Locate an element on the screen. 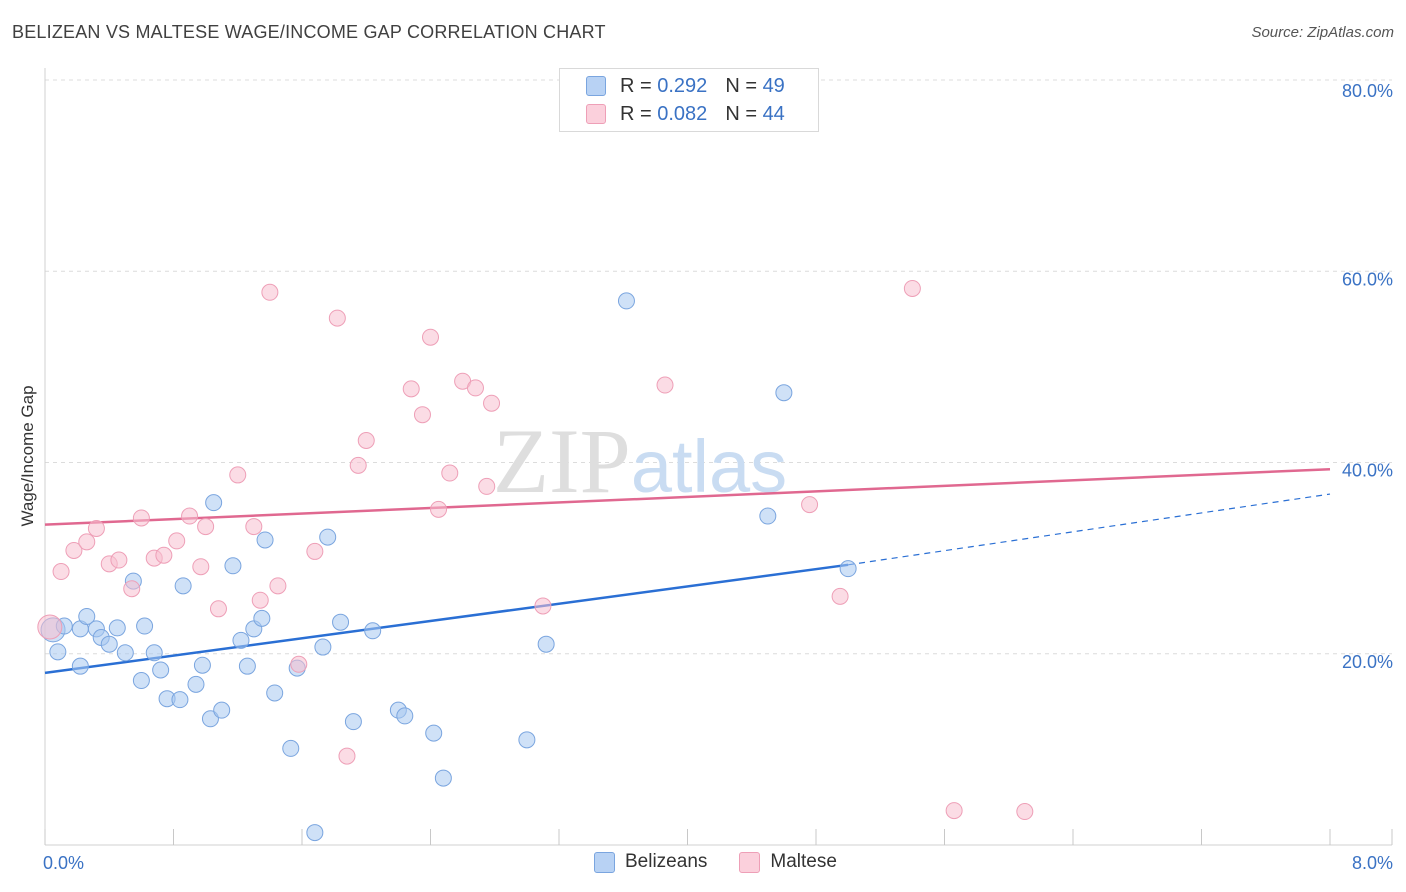 The width and height of the screenshot is (1406, 892). belizeans-swatch is located at coordinates (596, 86).